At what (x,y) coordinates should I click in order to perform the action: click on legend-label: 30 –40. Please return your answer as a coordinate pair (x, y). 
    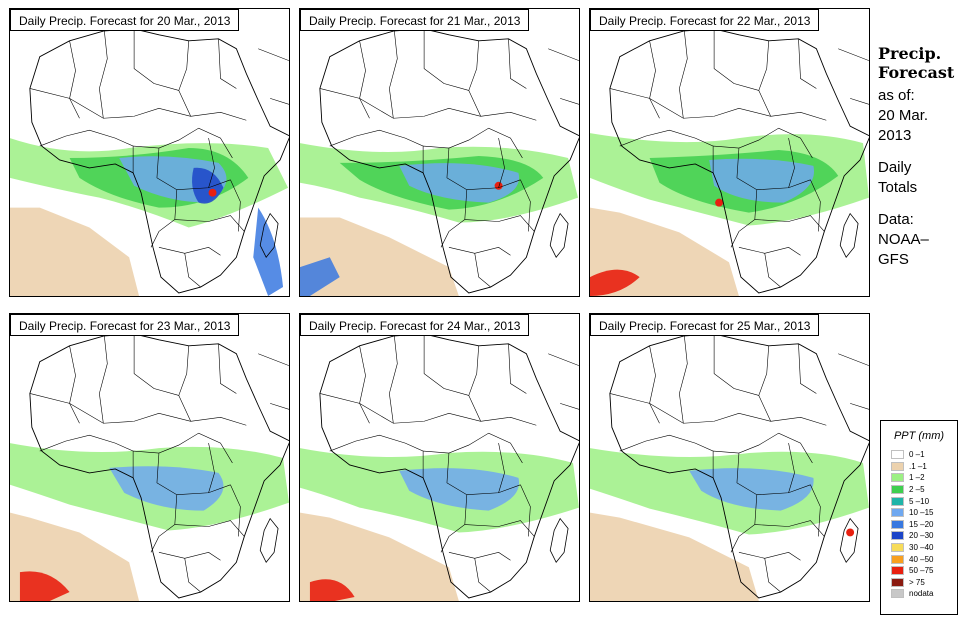
    Looking at the image, I should click on (921, 548).